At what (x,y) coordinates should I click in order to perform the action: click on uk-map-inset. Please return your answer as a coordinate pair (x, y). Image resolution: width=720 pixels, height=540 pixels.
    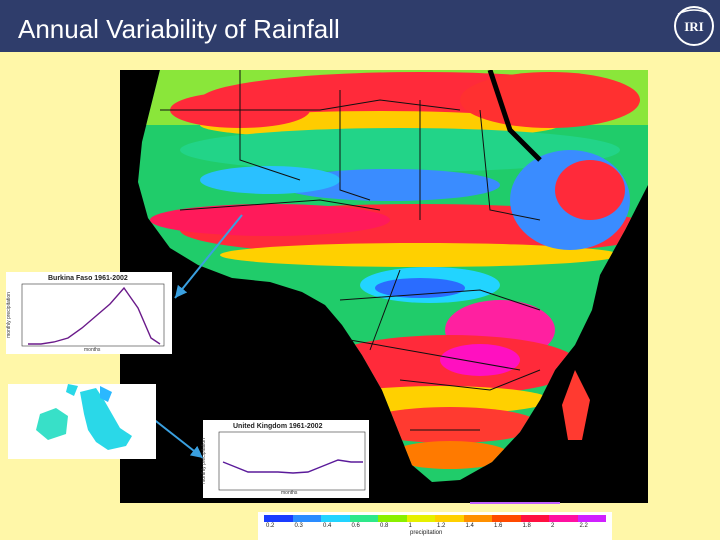
    Looking at the image, I should click on (82, 421).